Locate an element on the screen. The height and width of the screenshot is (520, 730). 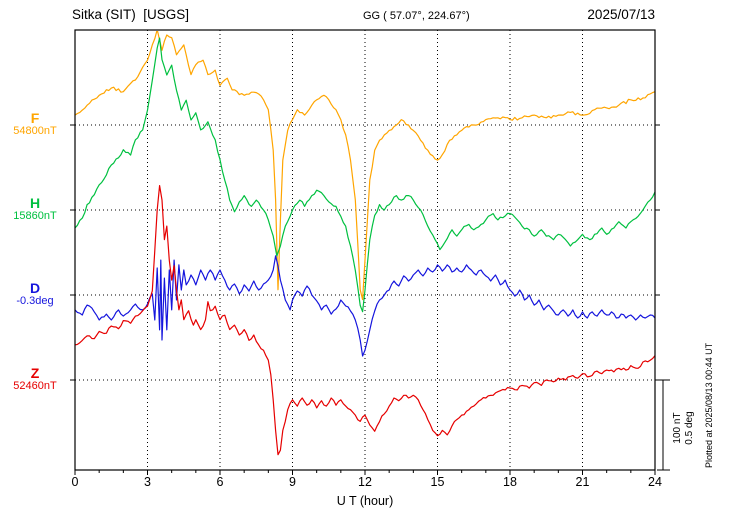
d-baseline-value: -0.3deg is located at coordinates (35, 301).